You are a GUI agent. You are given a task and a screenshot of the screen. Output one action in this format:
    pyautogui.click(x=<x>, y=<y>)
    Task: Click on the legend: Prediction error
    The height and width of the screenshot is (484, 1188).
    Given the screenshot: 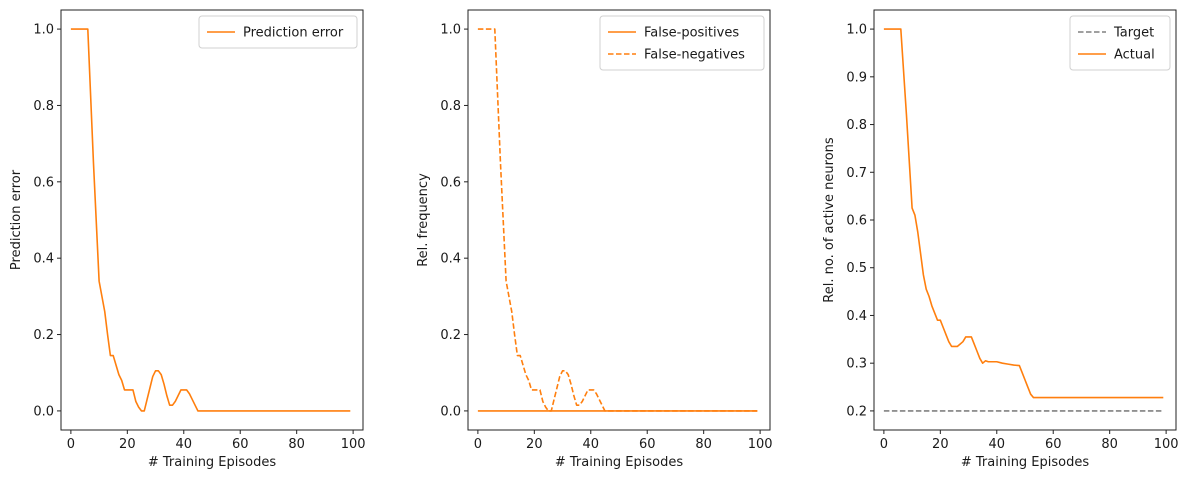 What is the action you would take?
    pyautogui.click(x=278, y=32)
    